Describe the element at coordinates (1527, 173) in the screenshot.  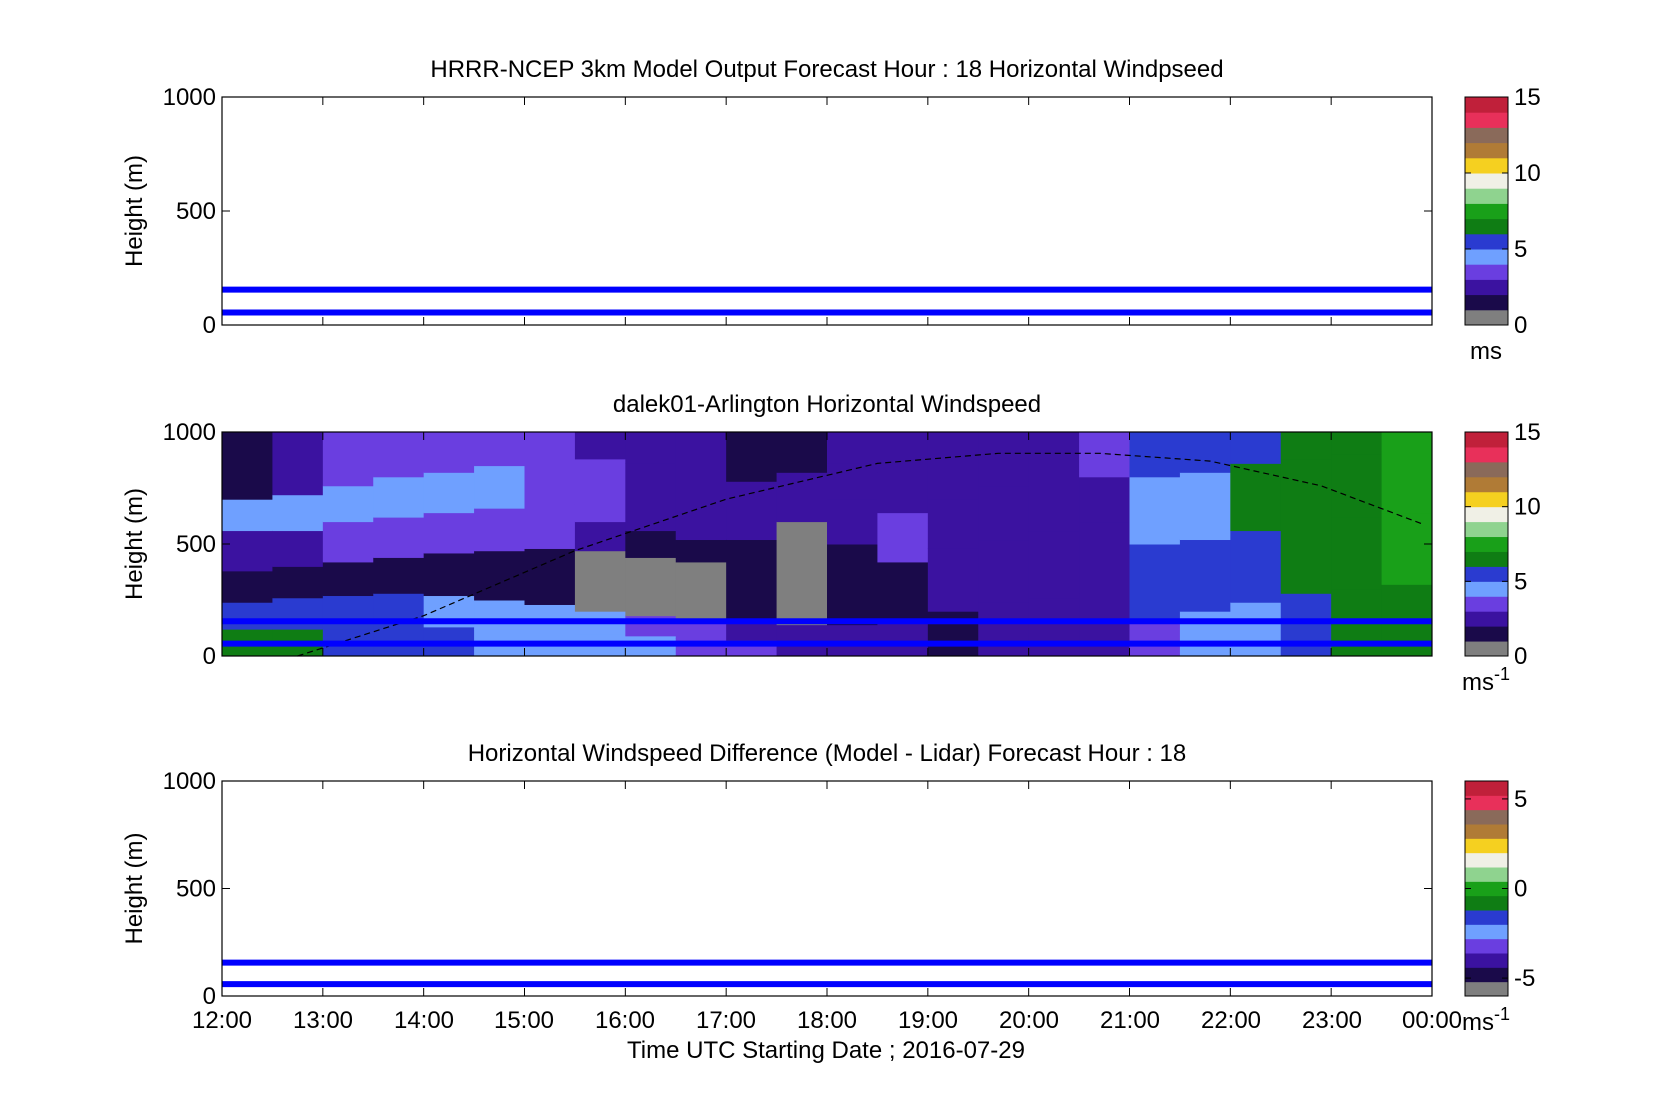
I see `colorbar-tick-label: 10` at that location.